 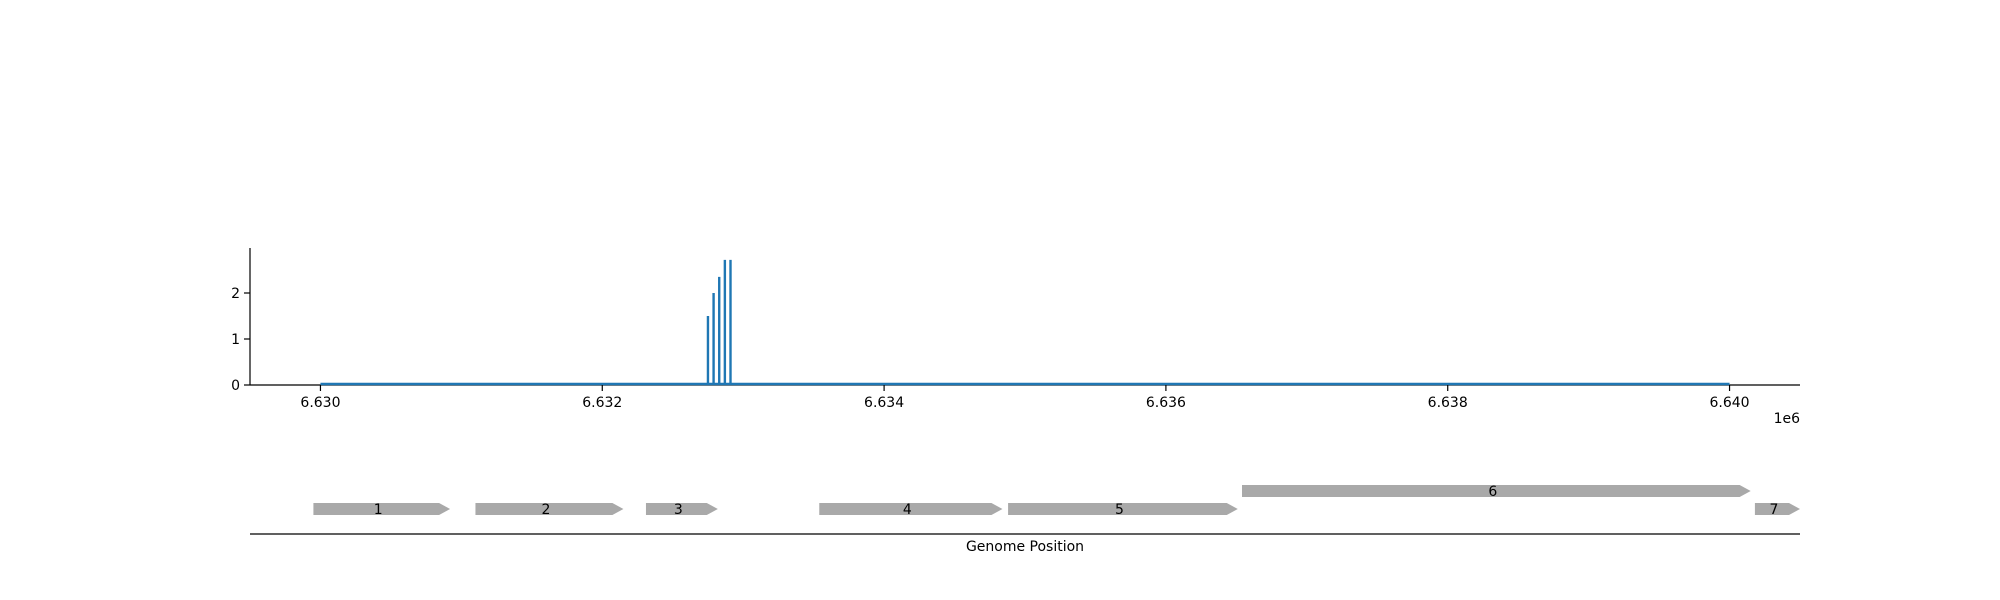 I want to click on gene-label: 7, so click(x=1773, y=510).